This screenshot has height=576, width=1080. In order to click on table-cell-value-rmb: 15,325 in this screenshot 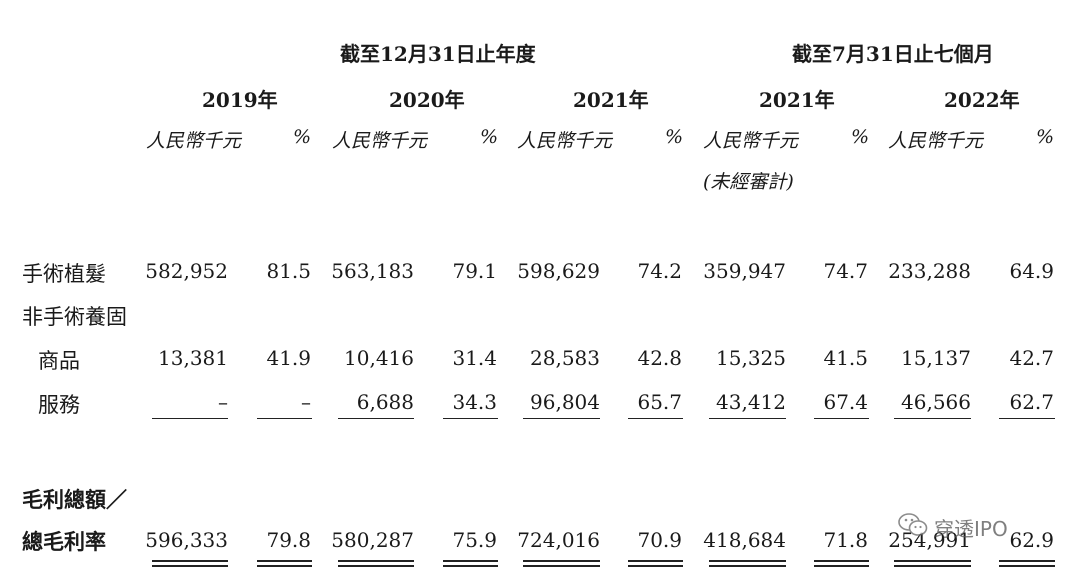, I will do `click(751, 358)`.